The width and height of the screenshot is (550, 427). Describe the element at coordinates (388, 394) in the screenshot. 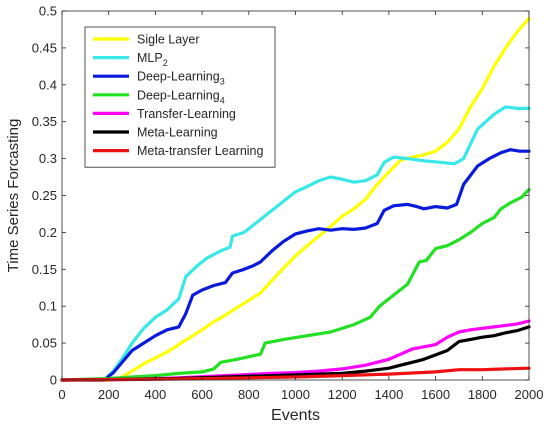

I see `x-tick-label: 1400` at that location.